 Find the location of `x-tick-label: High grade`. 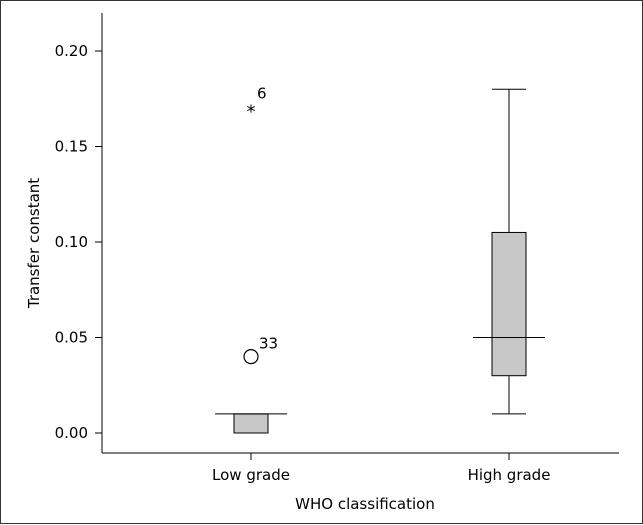

x-tick-label: High grade is located at coordinates (509, 475).